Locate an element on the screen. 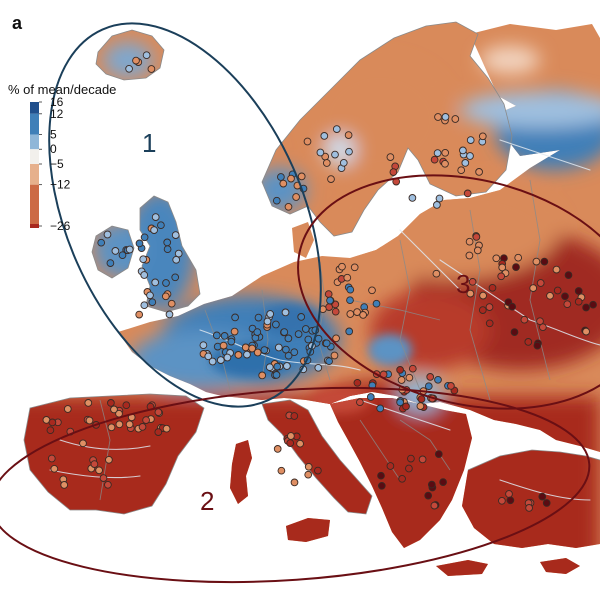  legend-tick-label: −5 is located at coordinates (57, 164).